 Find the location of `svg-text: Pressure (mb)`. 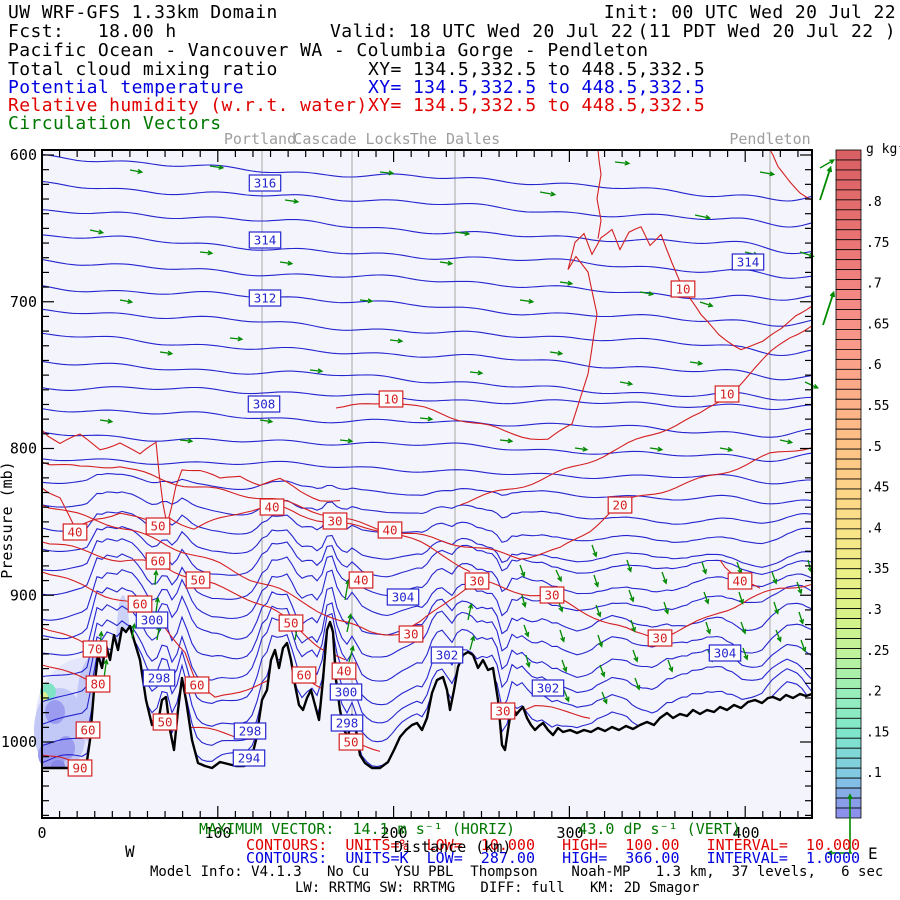

svg-text: Pressure (mb) is located at coordinates (8, 519).